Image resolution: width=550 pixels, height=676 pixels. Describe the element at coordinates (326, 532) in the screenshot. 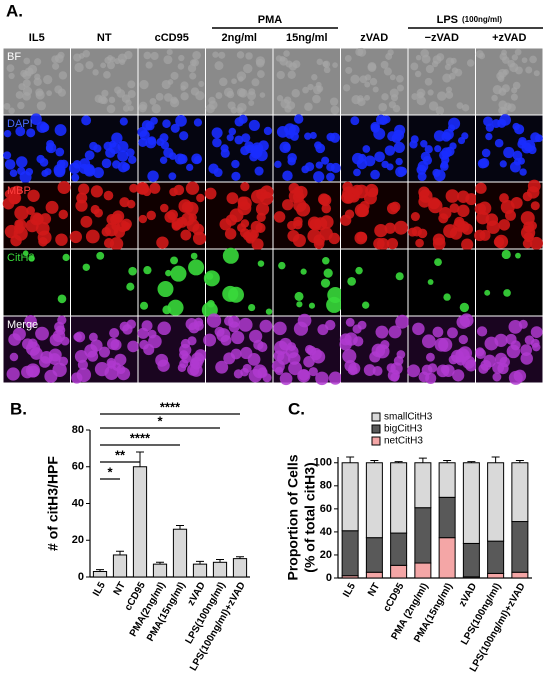

I see `y-tick-label: 40` at that location.